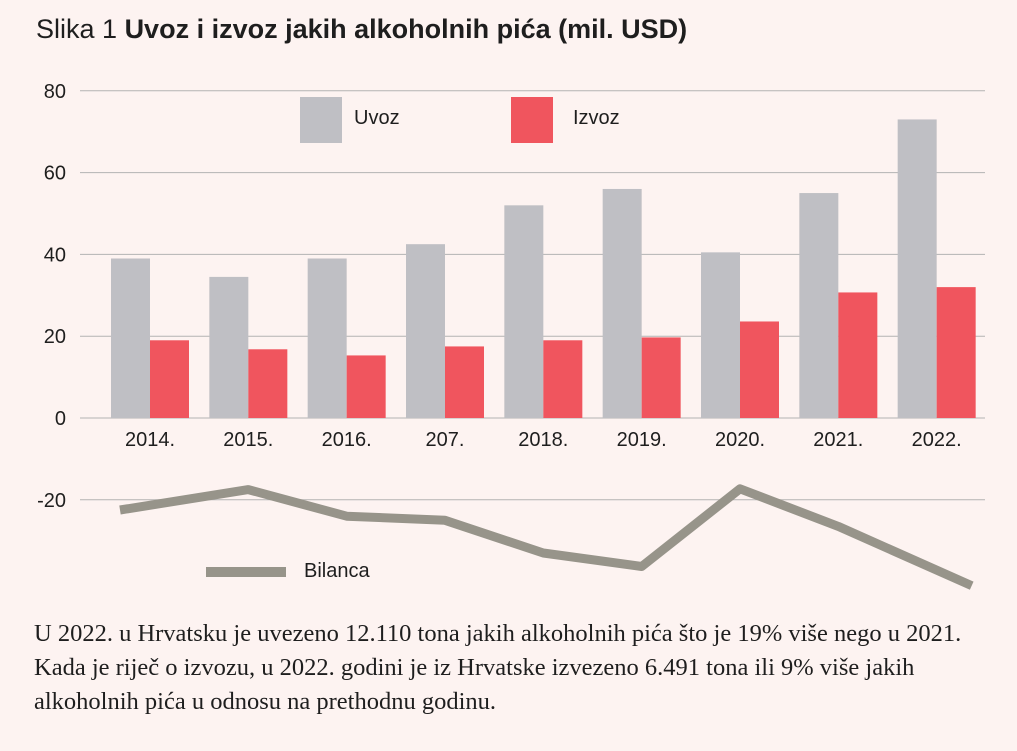 This screenshot has width=1017, height=751. Describe the element at coordinates (838, 440) in the screenshot. I see `x-tick-label: 2021.` at that location.